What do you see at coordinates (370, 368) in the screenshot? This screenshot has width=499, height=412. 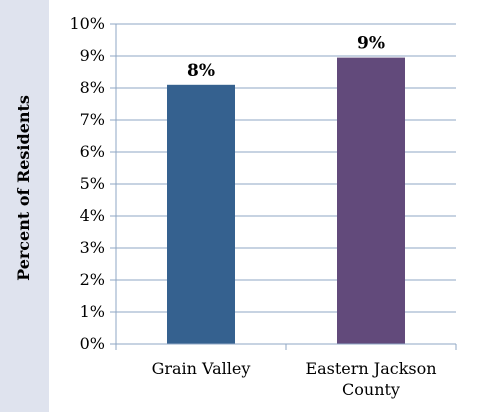 I see `x-category-label: Eastern Jackson` at bounding box center [370, 368].